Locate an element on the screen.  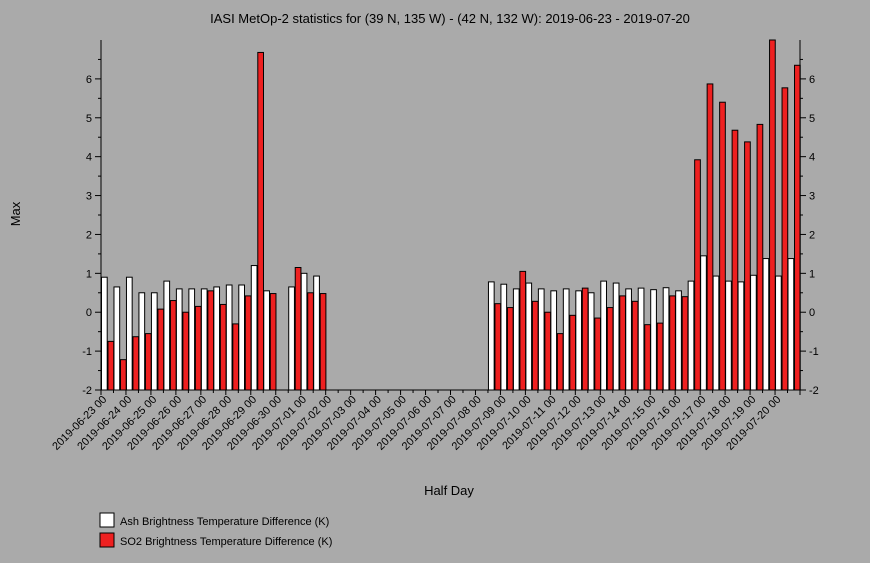
legend-swatch-ash is located at coordinates (107, 520).